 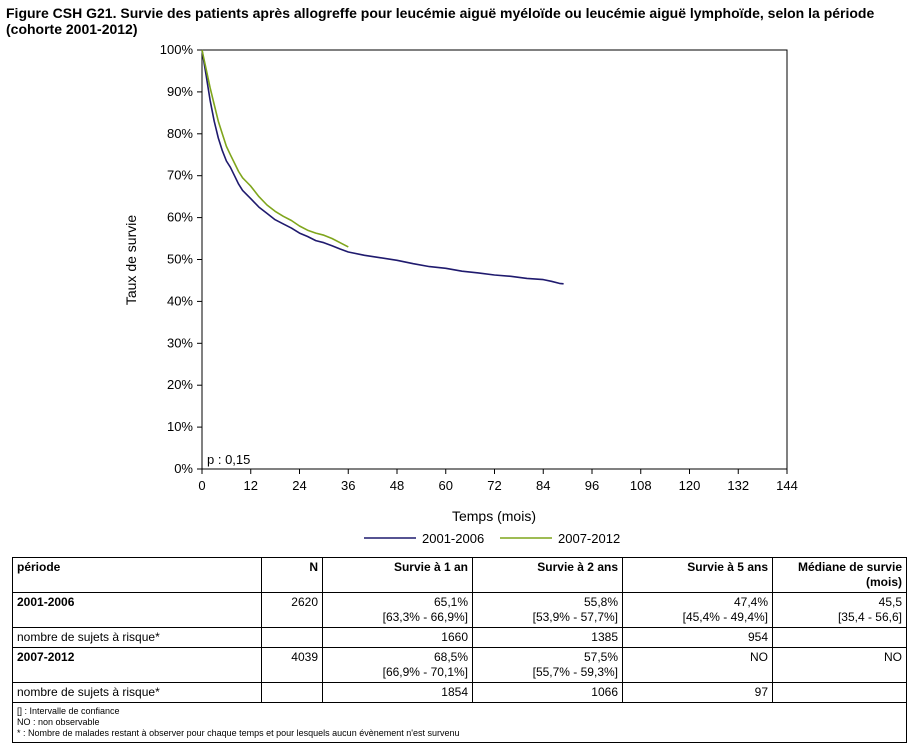 I want to click on header-periode: période, so click(x=137, y=575).